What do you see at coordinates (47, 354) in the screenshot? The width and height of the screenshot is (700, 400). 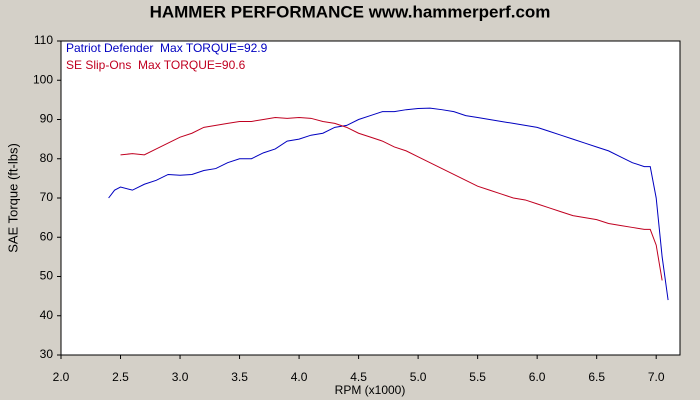 I see `y-tick-label: 30` at bounding box center [47, 354].